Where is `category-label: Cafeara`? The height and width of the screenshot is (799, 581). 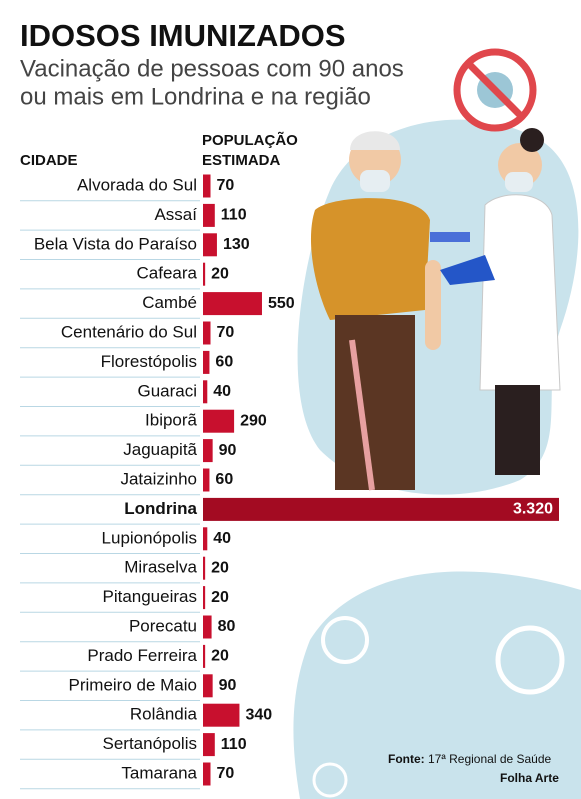 category-label: Cafeara is located at coordinates (167, 273).